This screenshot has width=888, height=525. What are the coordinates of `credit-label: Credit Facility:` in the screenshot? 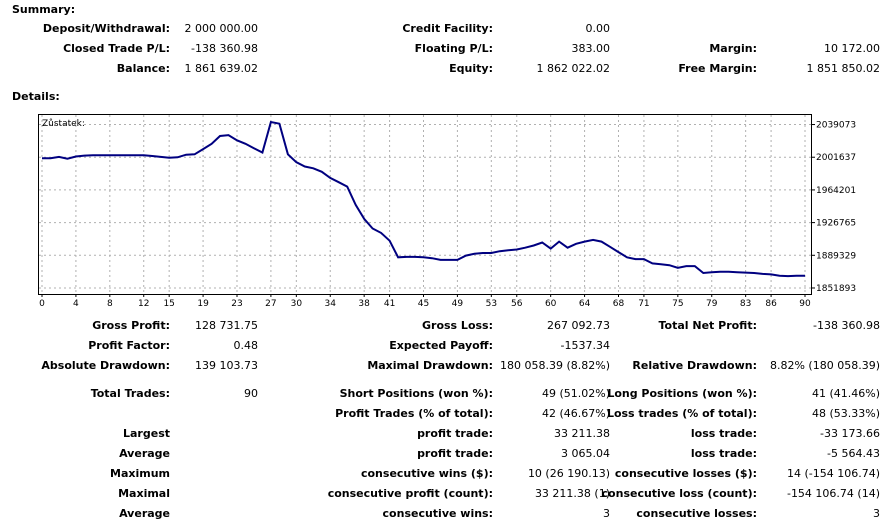 It's located at (447, 28).